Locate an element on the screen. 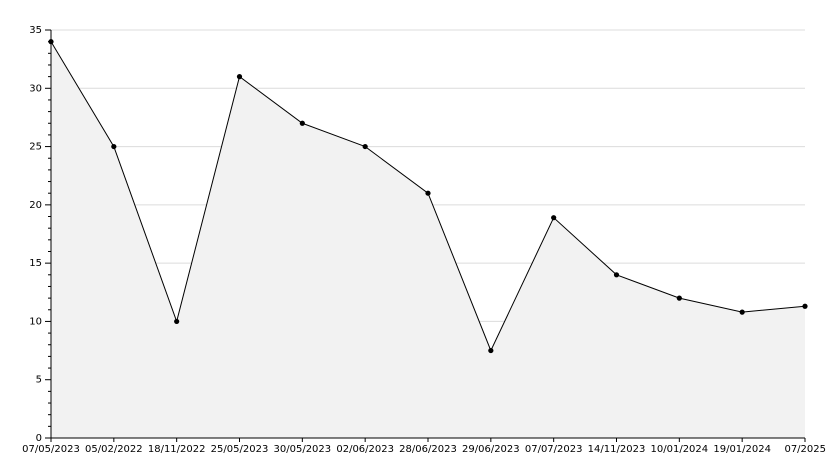 This screenshot has height=468, width=834. x-tick-label: 02/06/2023 is located at coordinates (365, 449).